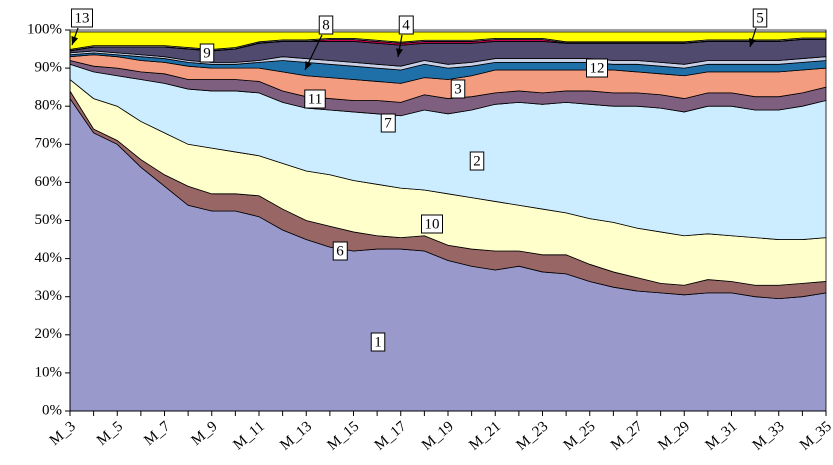 This screenshot has width=833, height=465. What do you see at coordinates (485, 435) in the screenshot?
I see `x-tick-label: M_21` at bounding box center [485, 435].